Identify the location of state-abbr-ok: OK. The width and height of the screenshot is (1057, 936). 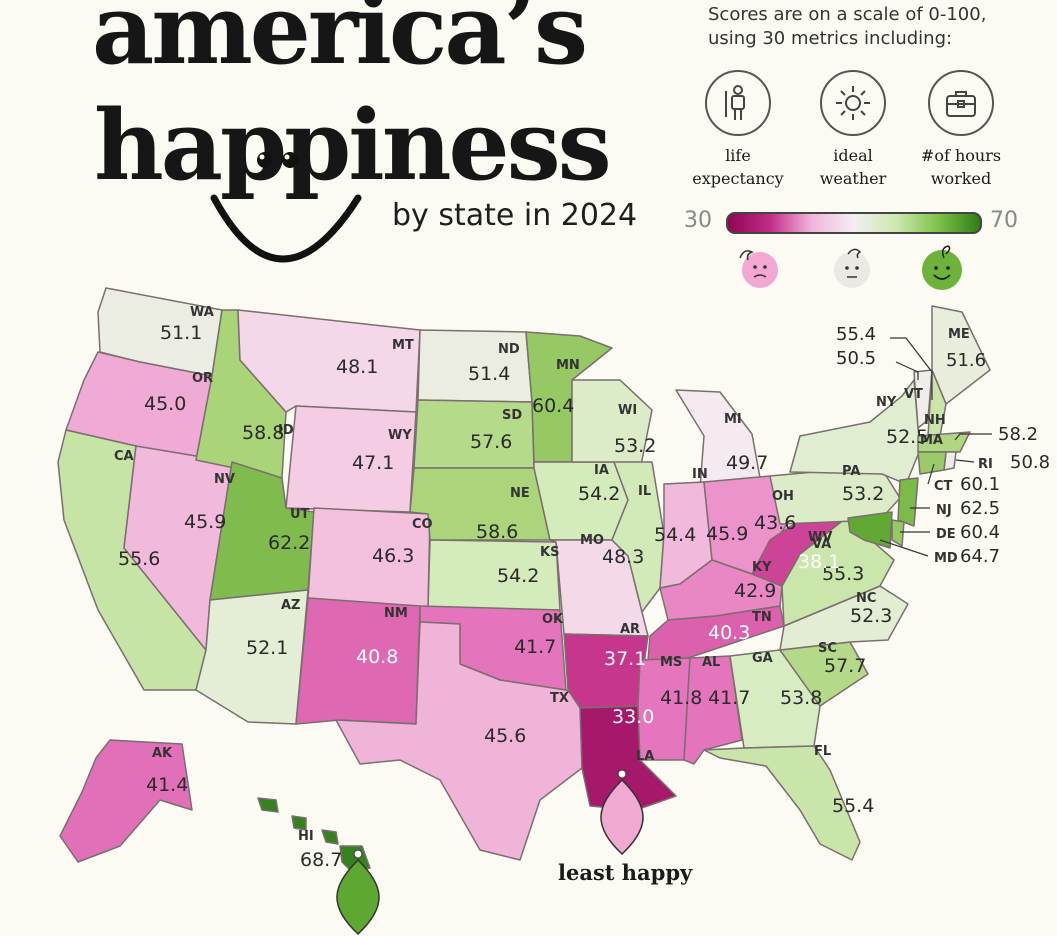
(553, 619).